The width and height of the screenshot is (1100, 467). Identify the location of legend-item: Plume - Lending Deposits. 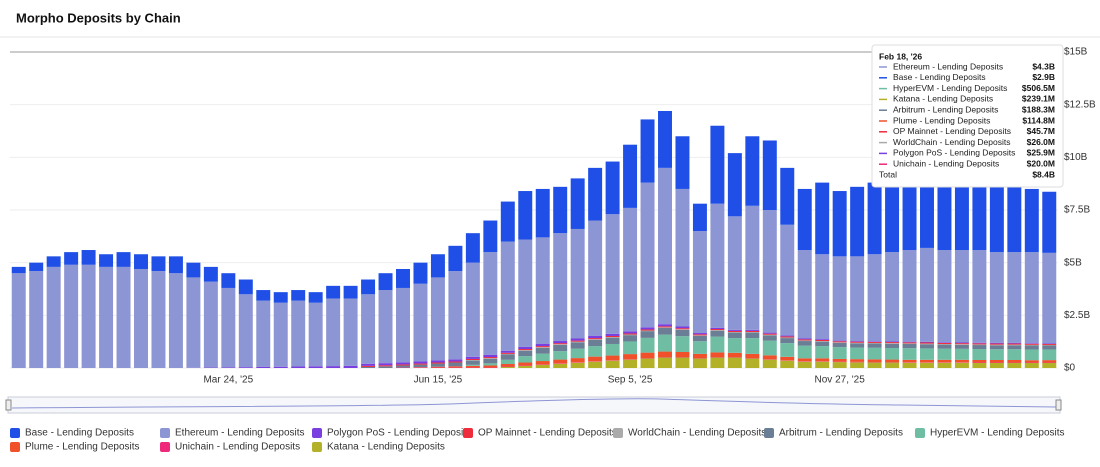
(75, 447).